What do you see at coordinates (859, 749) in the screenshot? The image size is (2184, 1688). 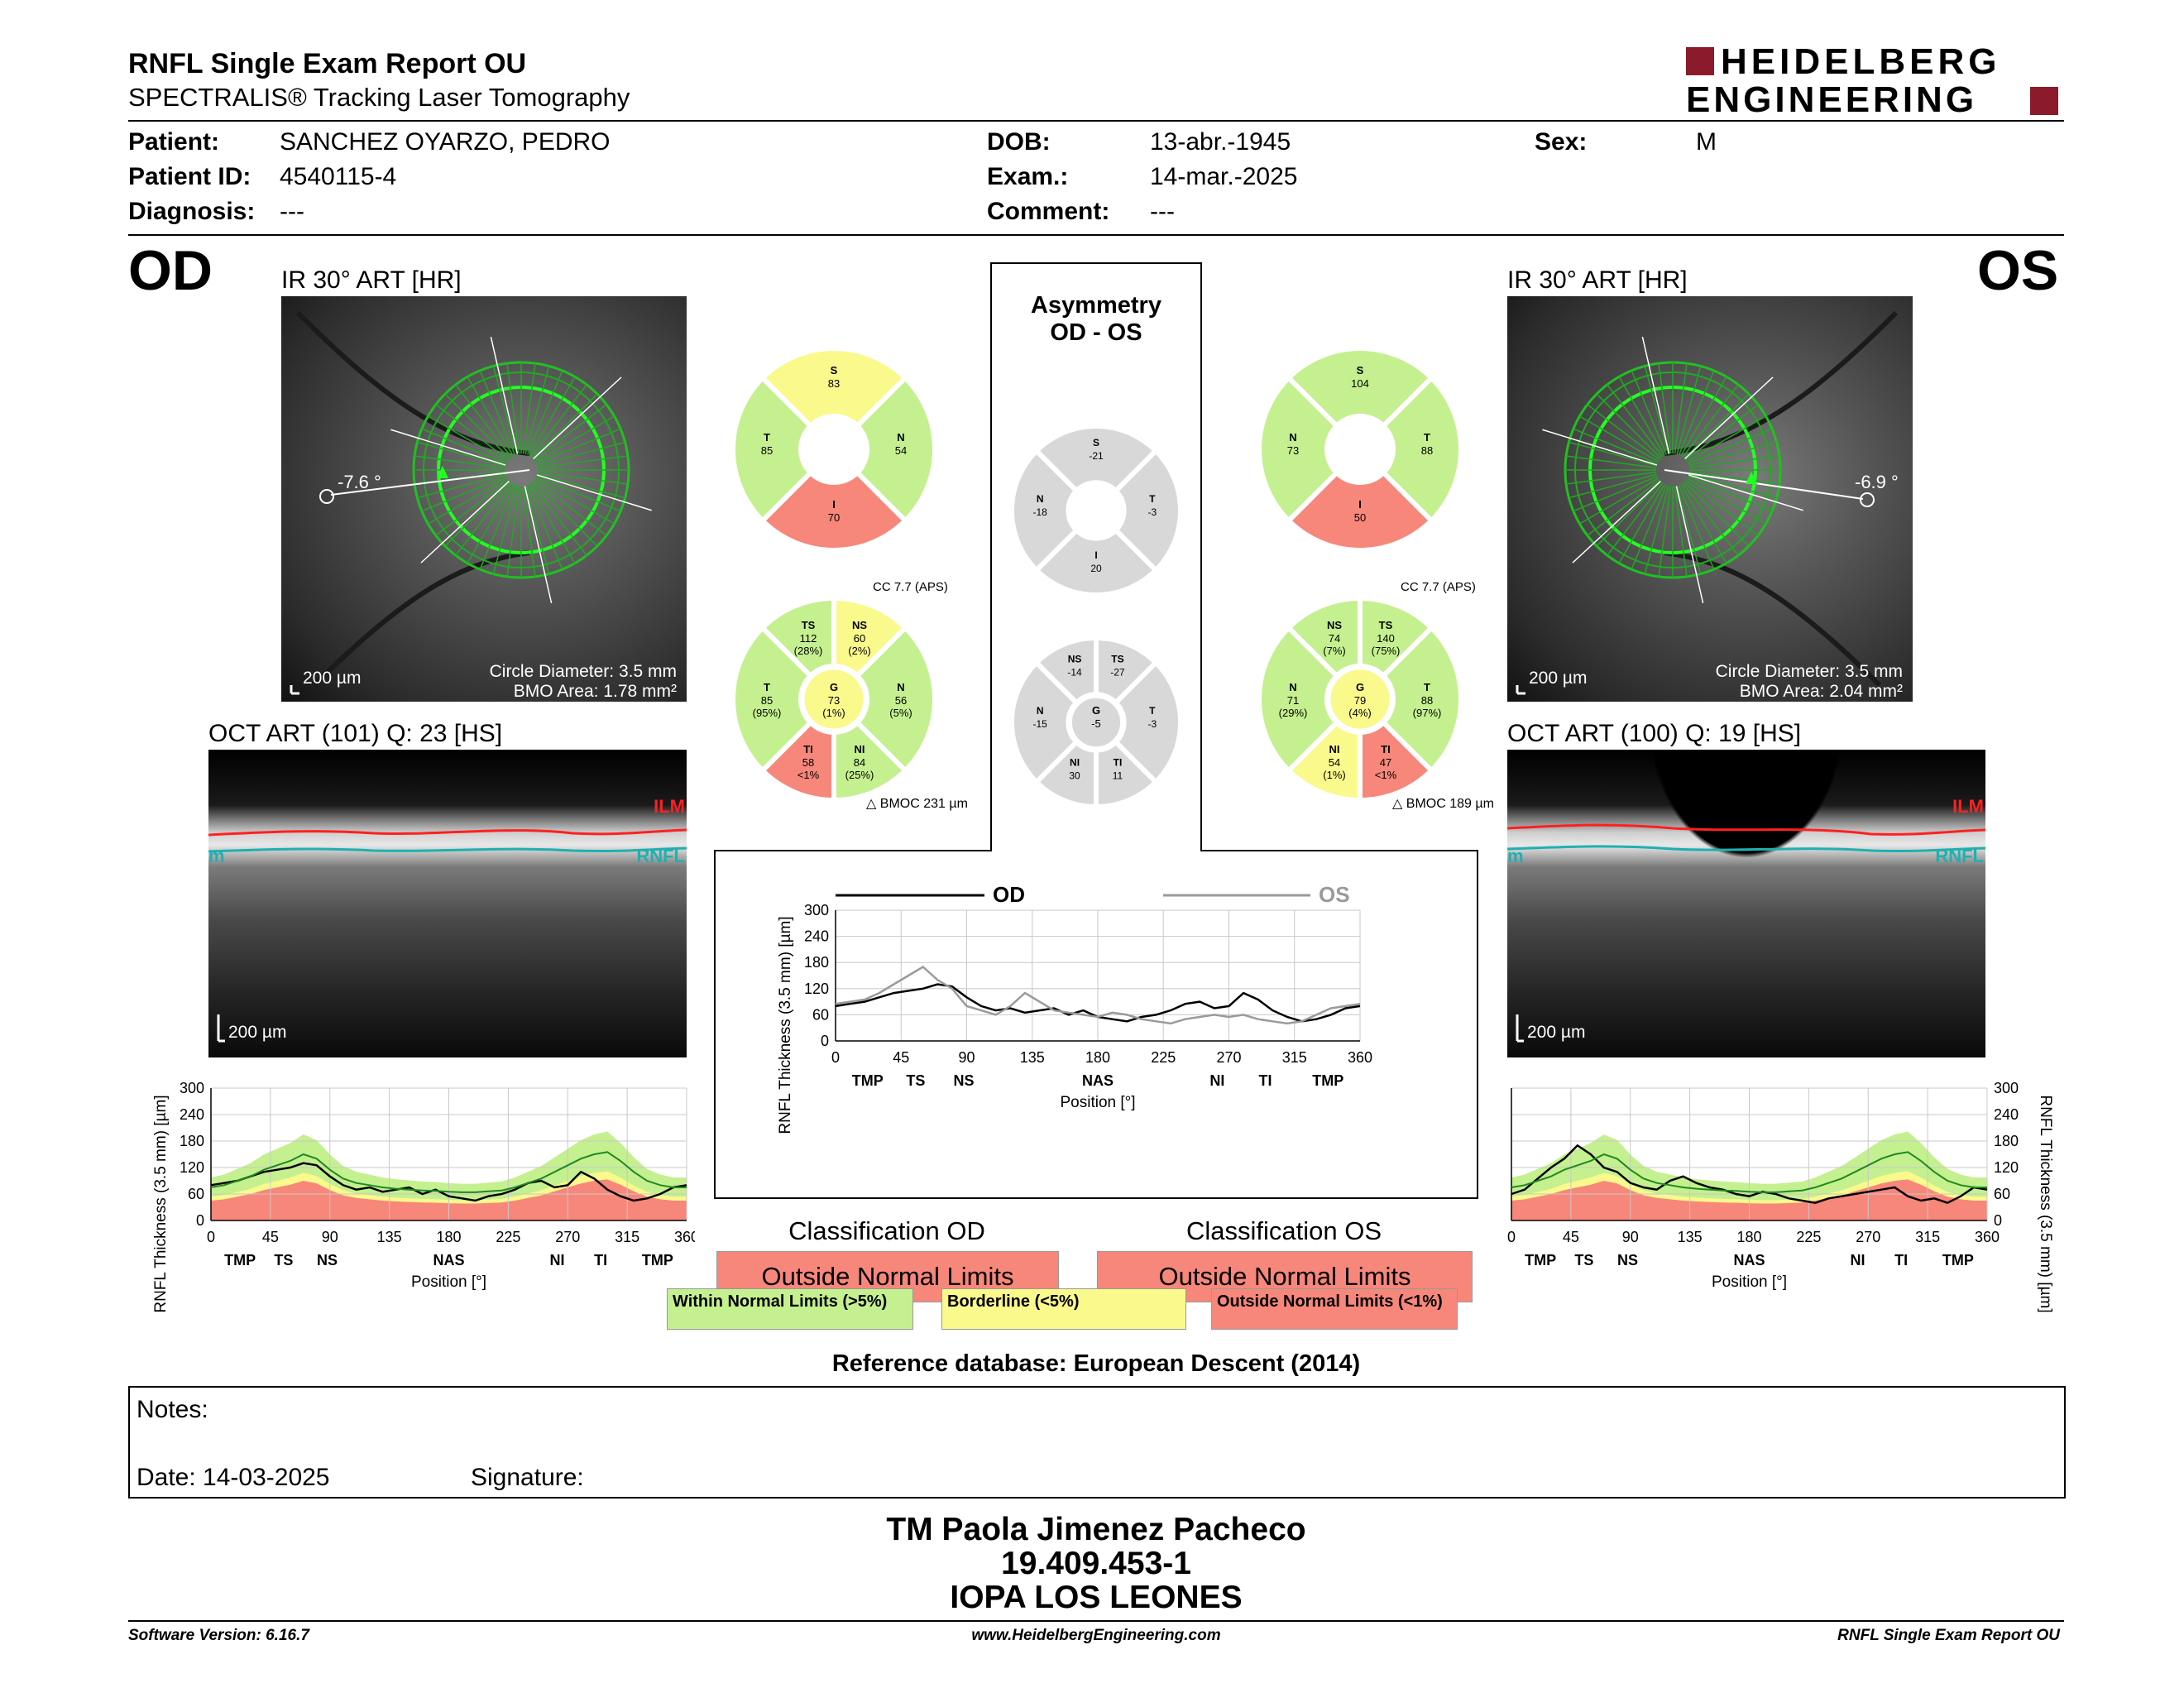 I see `od6-sector-ni-label: NI` at bounding box center [859, 749].